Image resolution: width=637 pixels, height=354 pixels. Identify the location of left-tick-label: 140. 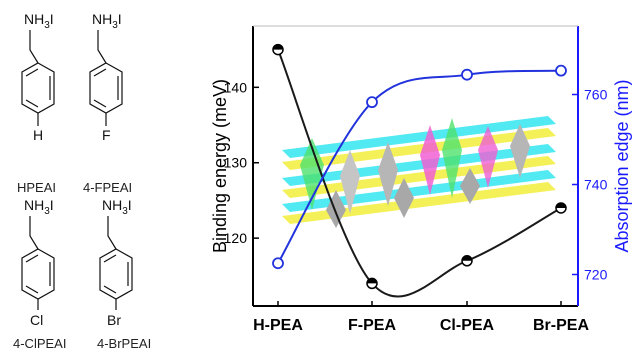
(236, 87).